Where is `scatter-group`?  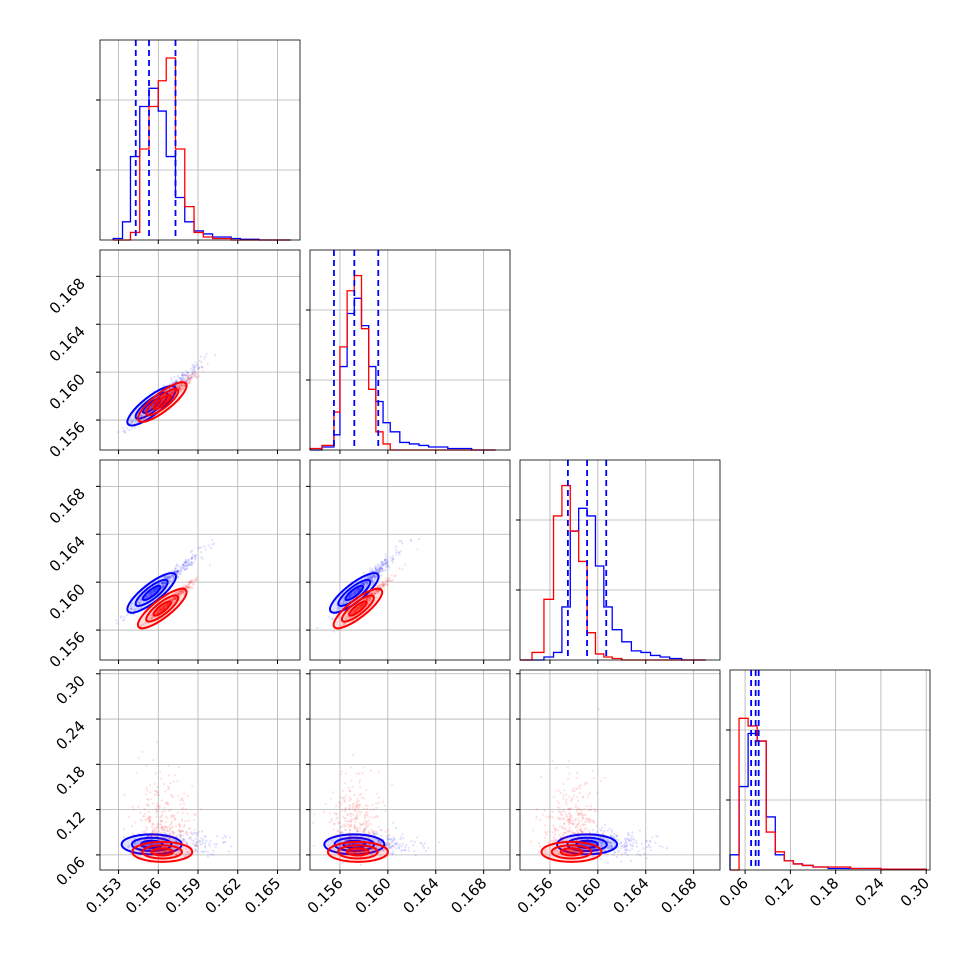 scatter-group is located at coordinates (376, 809).